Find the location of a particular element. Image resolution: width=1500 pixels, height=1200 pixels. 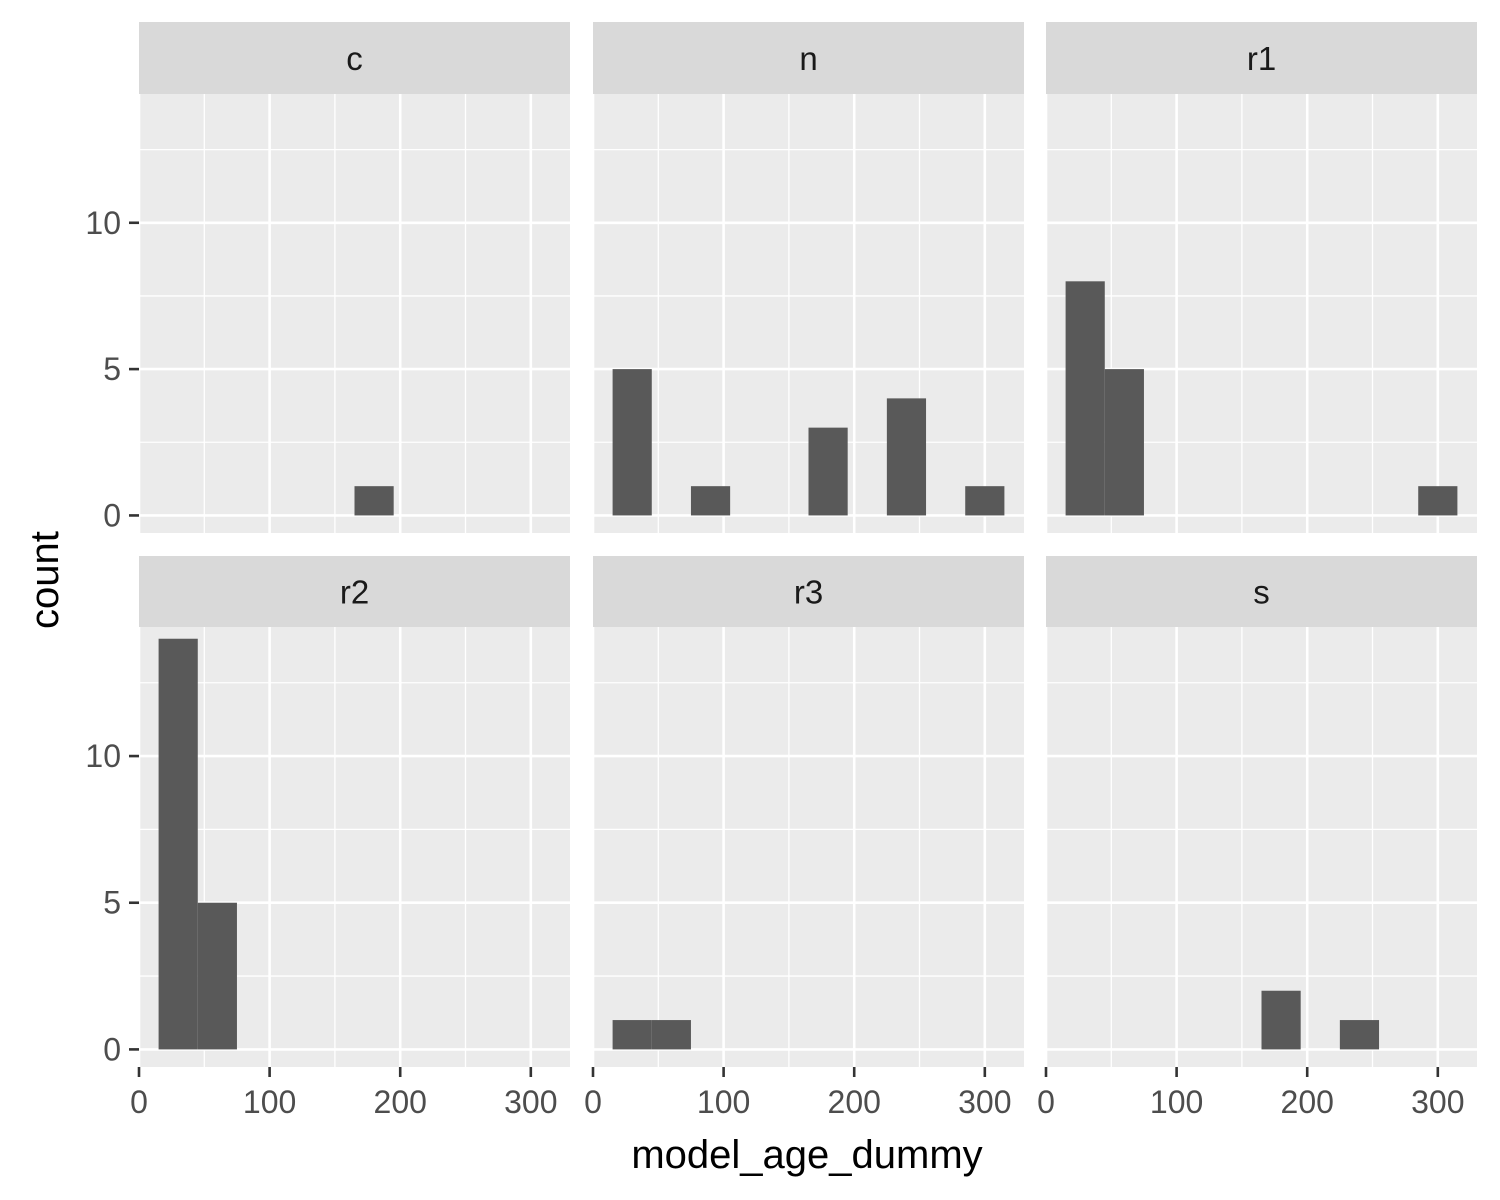

facet-strip-label: r1 is located at coordinates (1261, 58).